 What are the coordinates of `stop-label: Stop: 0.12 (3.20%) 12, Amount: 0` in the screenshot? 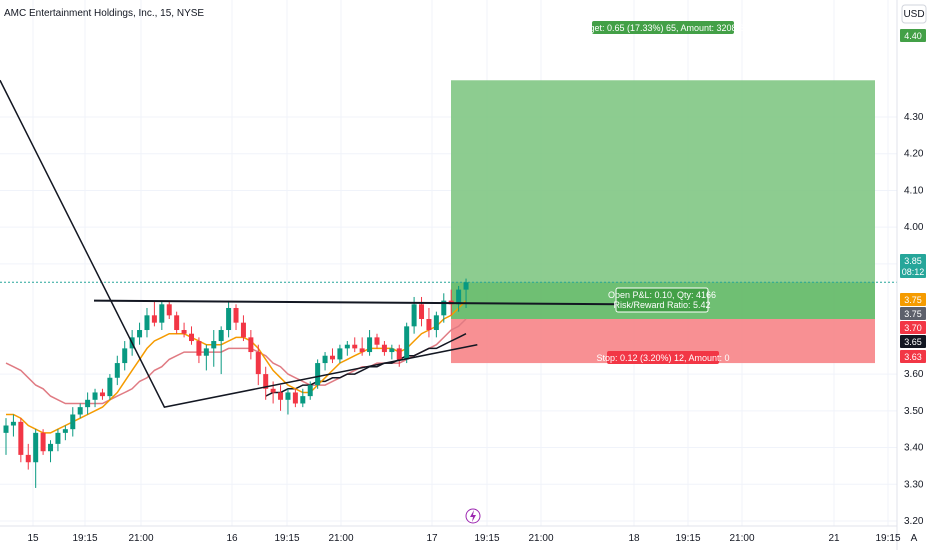 It's located at (663, 357).